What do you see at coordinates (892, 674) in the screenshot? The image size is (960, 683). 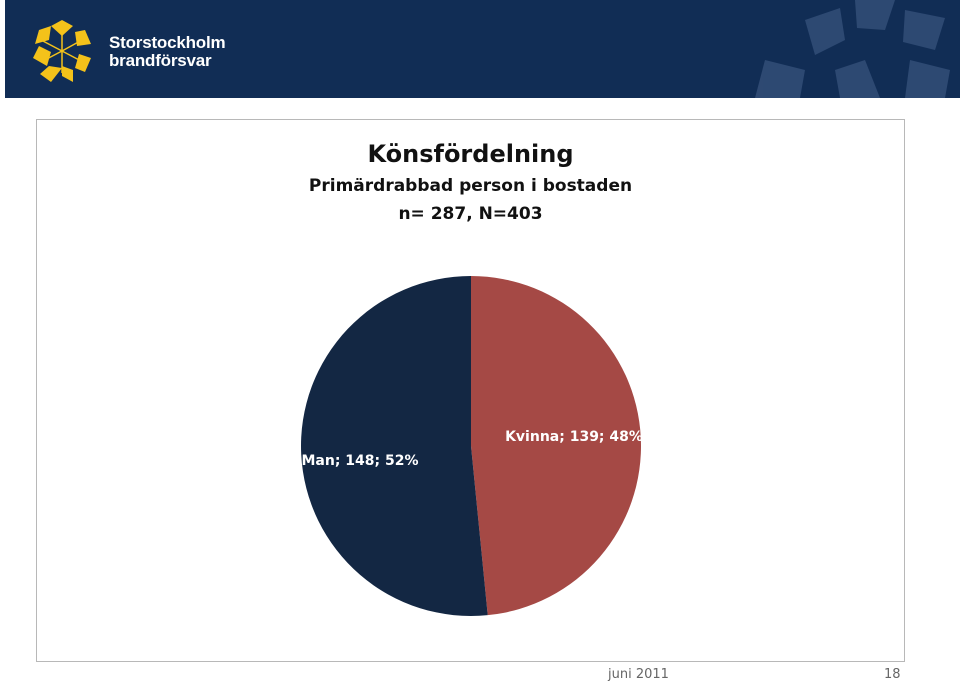 I see `page-number: 18` at bounding box center [892, 674].